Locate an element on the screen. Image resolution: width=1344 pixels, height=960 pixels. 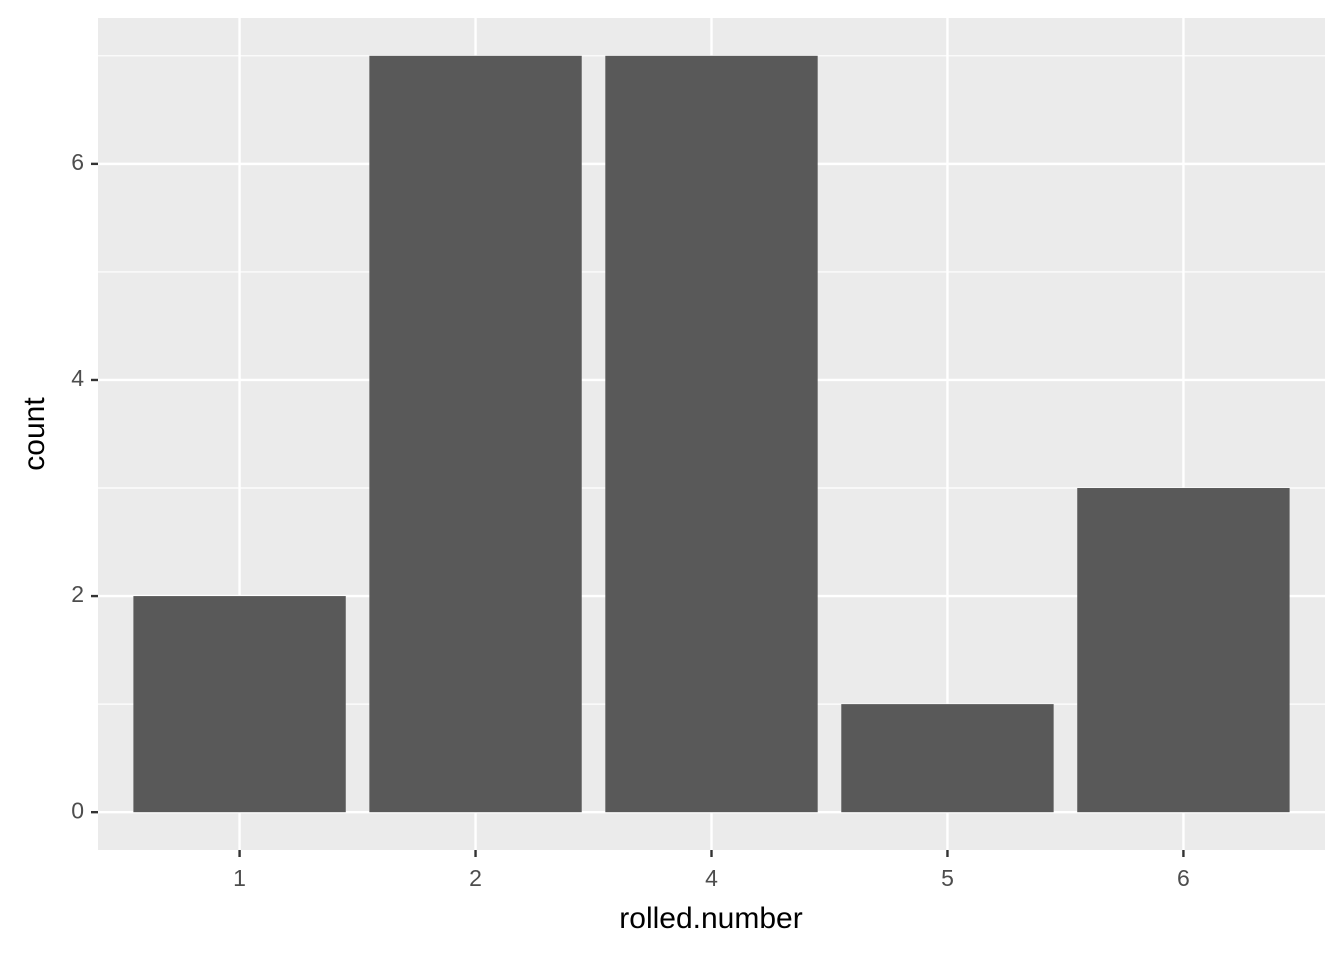
x-tick-label: 1 is located at coordinates (239, 878).